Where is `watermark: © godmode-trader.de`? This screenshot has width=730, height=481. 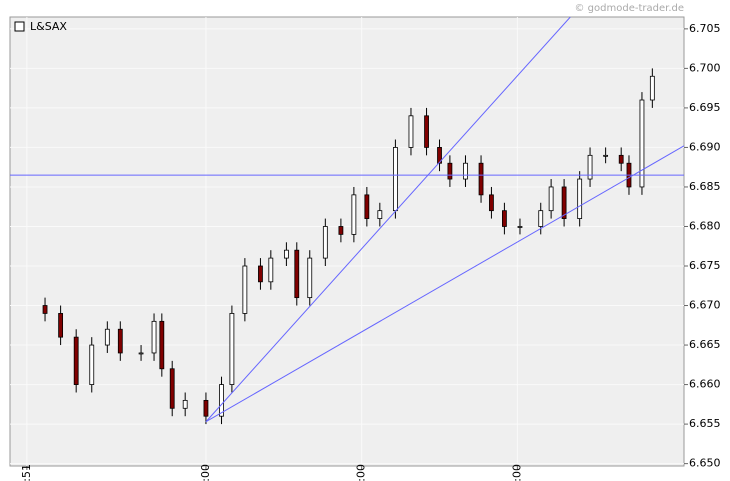 watermark: © godmode-trader.de is located at coordinates (630, 8).